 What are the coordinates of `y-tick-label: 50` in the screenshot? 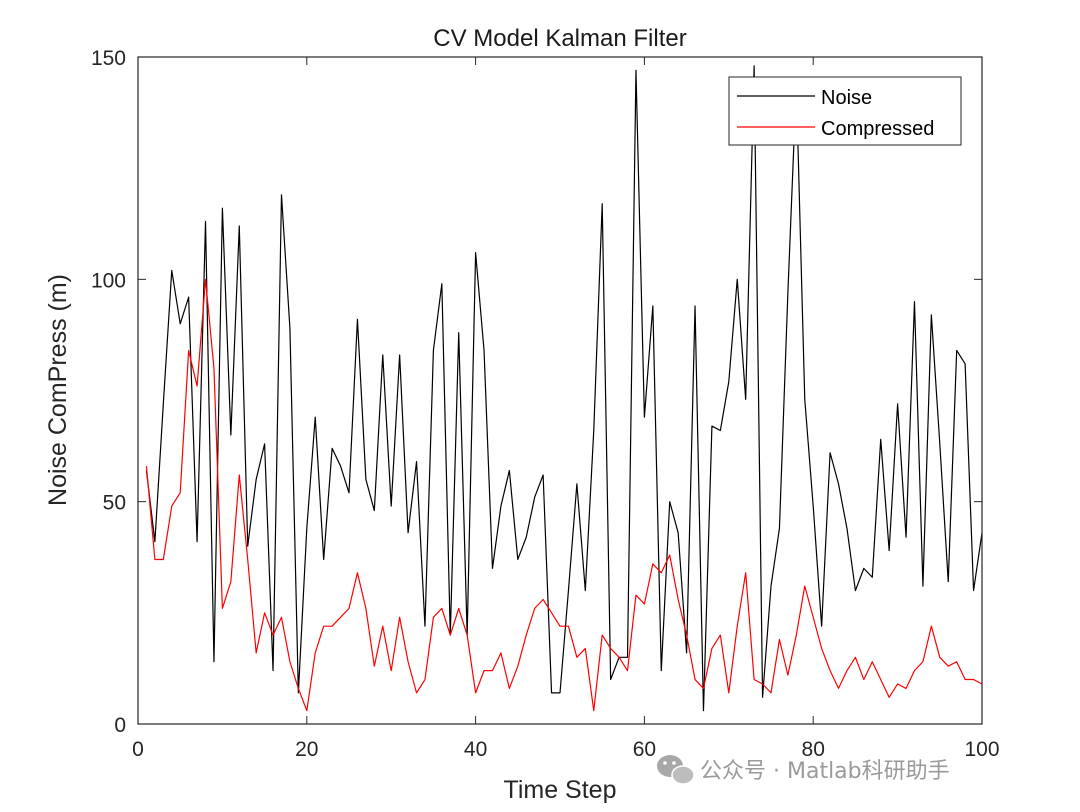 It's located at (114, 503).